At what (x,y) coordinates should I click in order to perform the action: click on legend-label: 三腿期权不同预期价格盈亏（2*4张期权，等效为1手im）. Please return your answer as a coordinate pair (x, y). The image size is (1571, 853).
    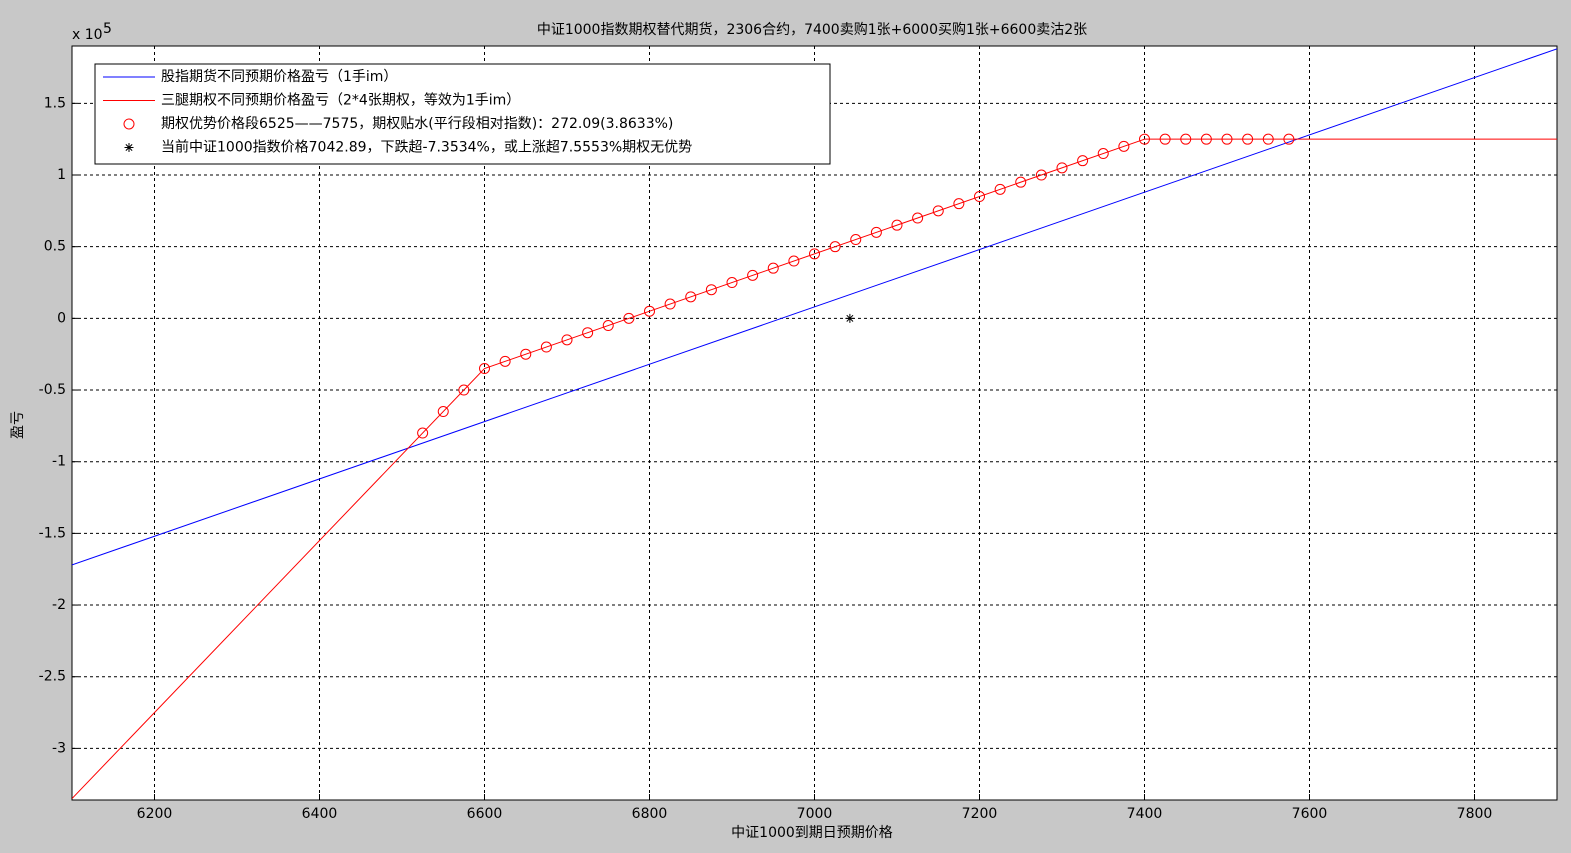
    Looking at the image, I should click on (340, 100).